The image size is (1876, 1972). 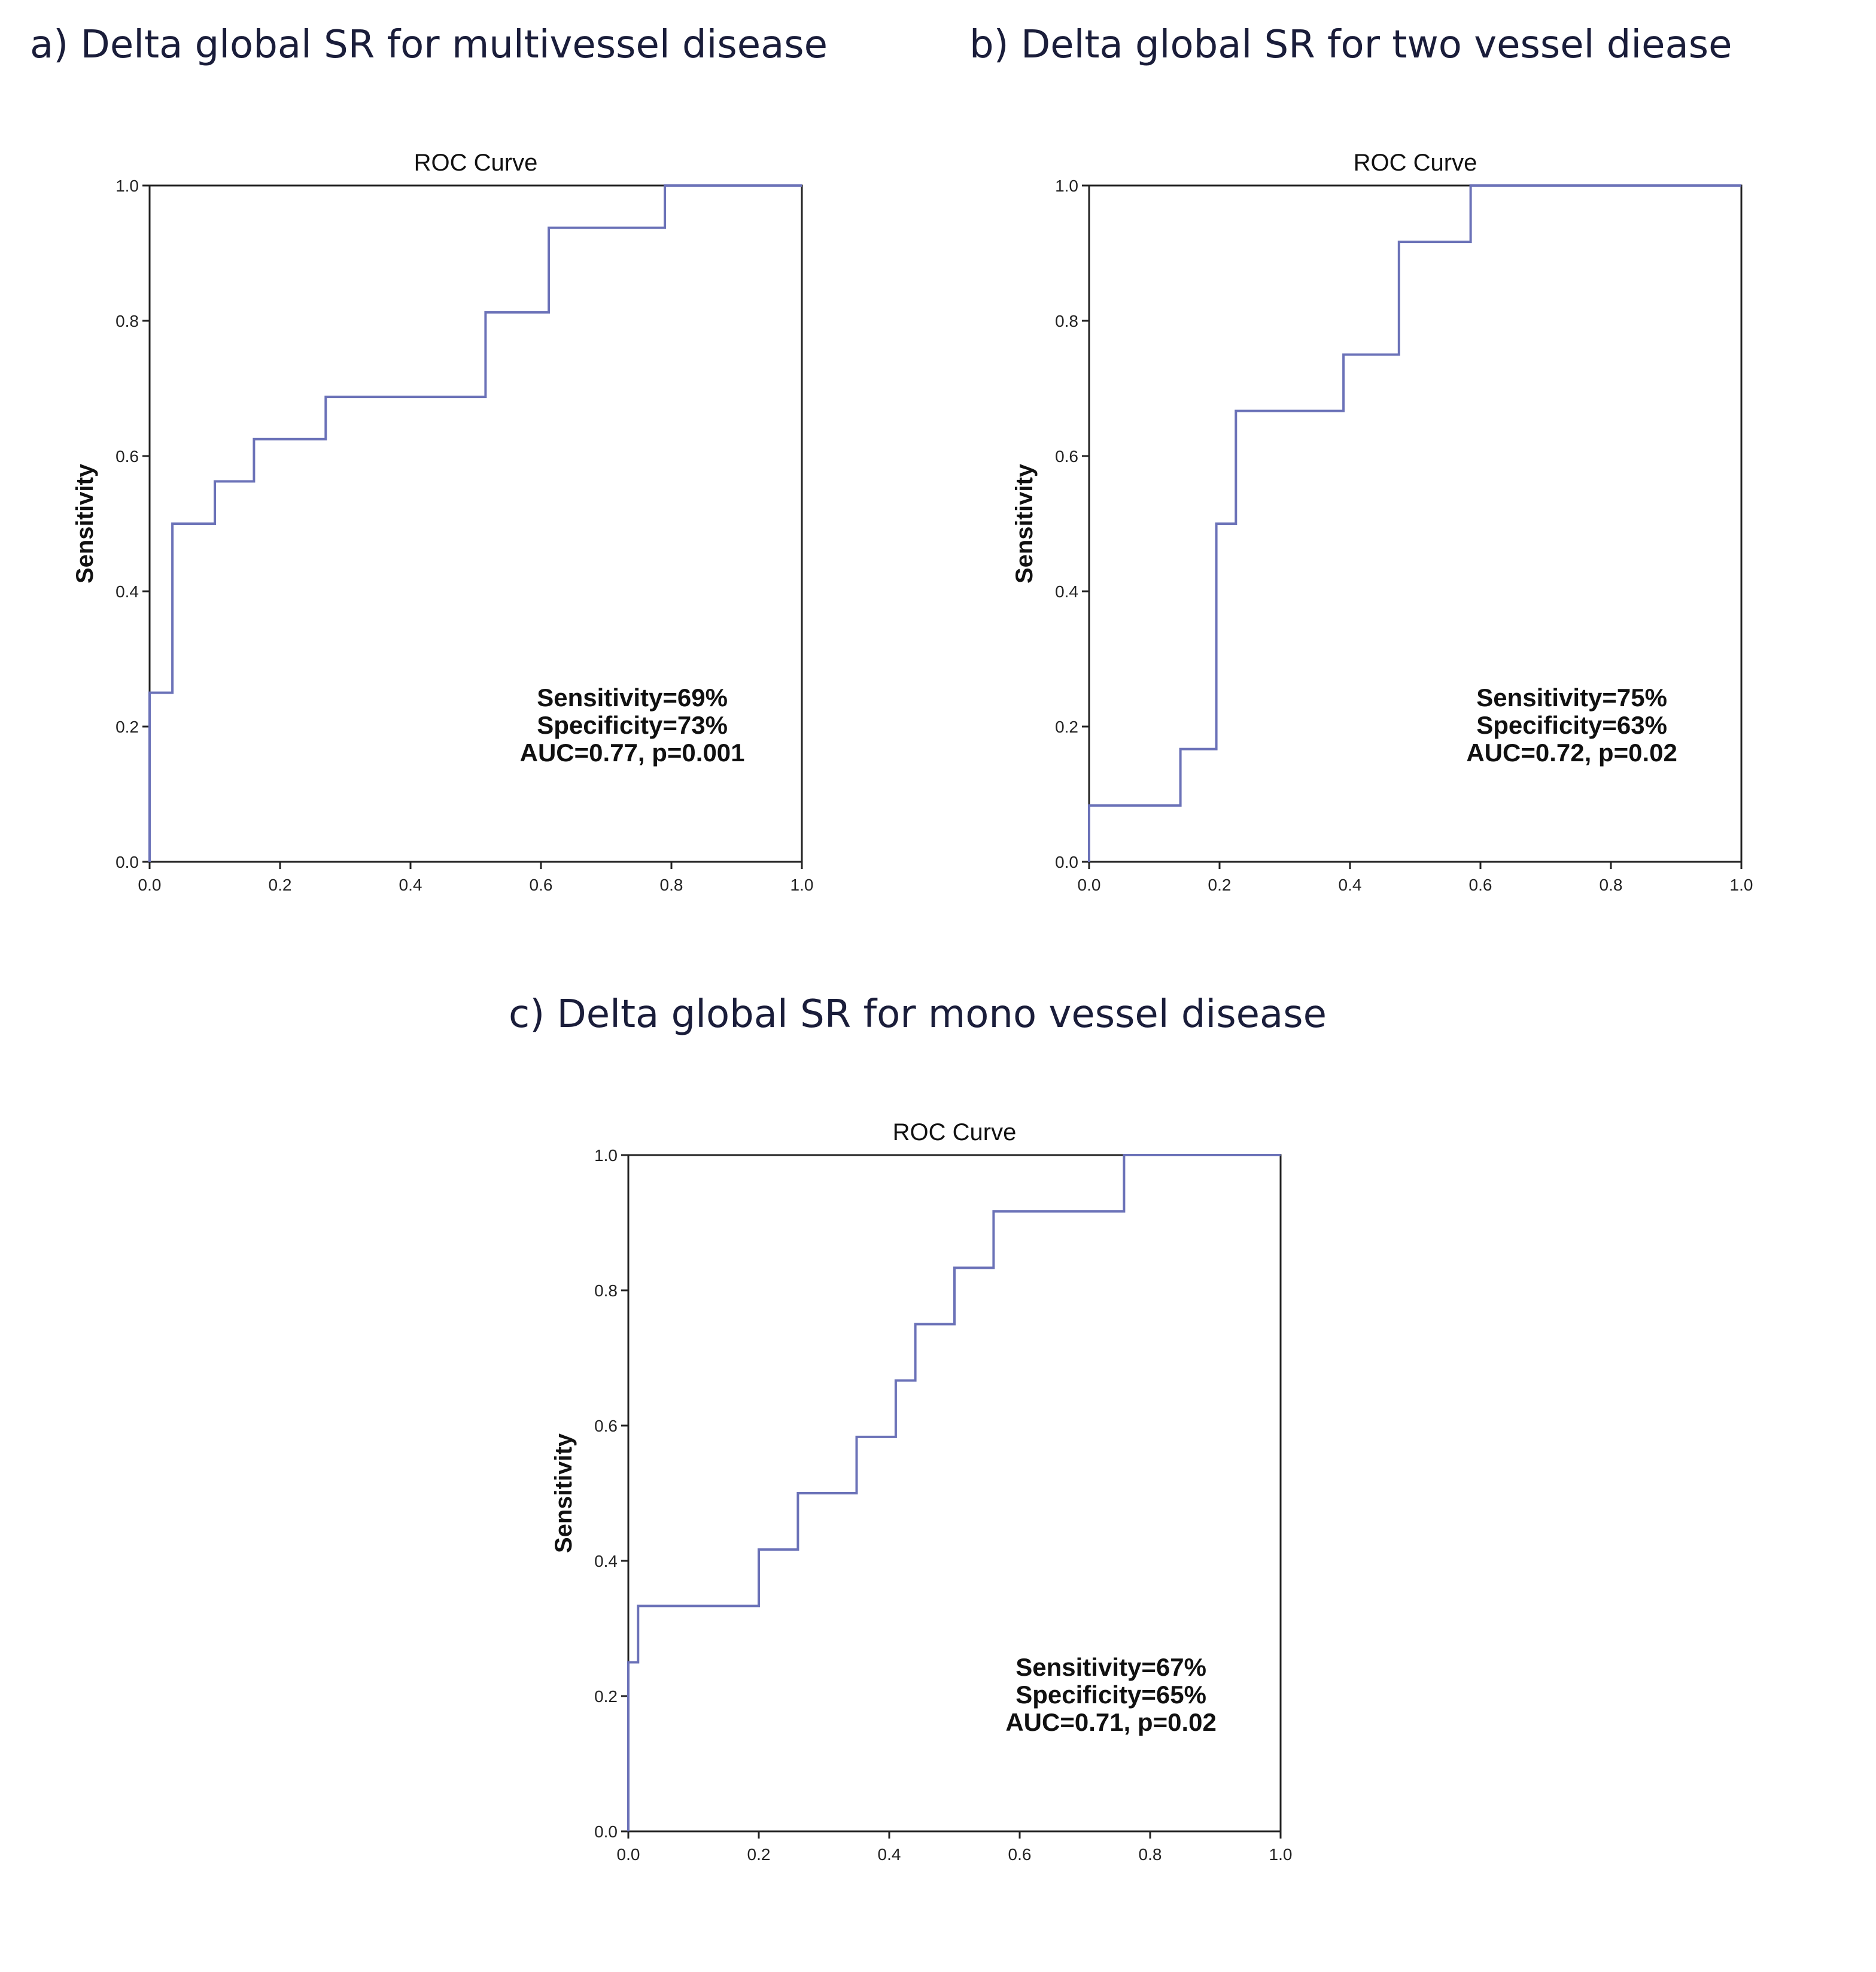 I want to click on stats-annotation: Specificity=73%, so click(x=632, y=725).